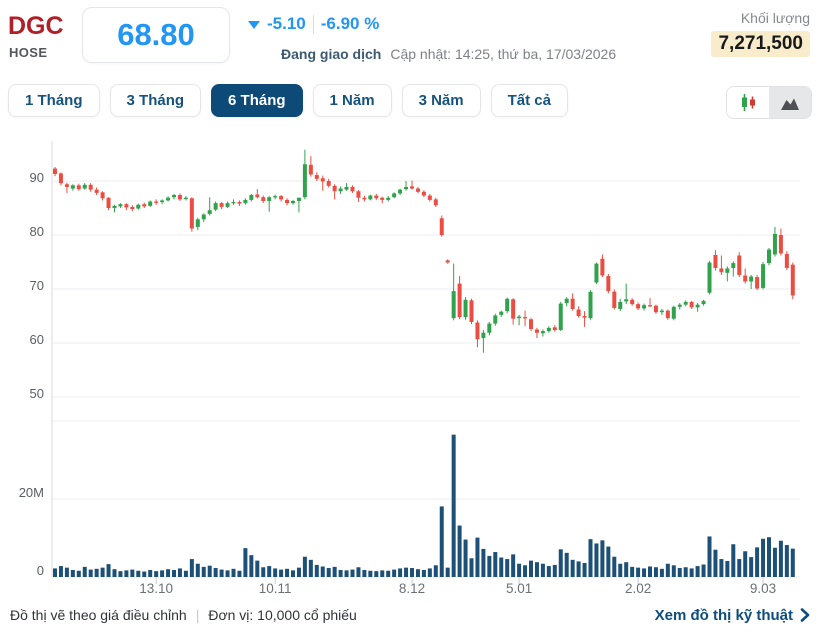  What do you see at coordinates (254, 25) in the screenshot?
I see `down-triangle-icon` at bounding box center [254, 25].